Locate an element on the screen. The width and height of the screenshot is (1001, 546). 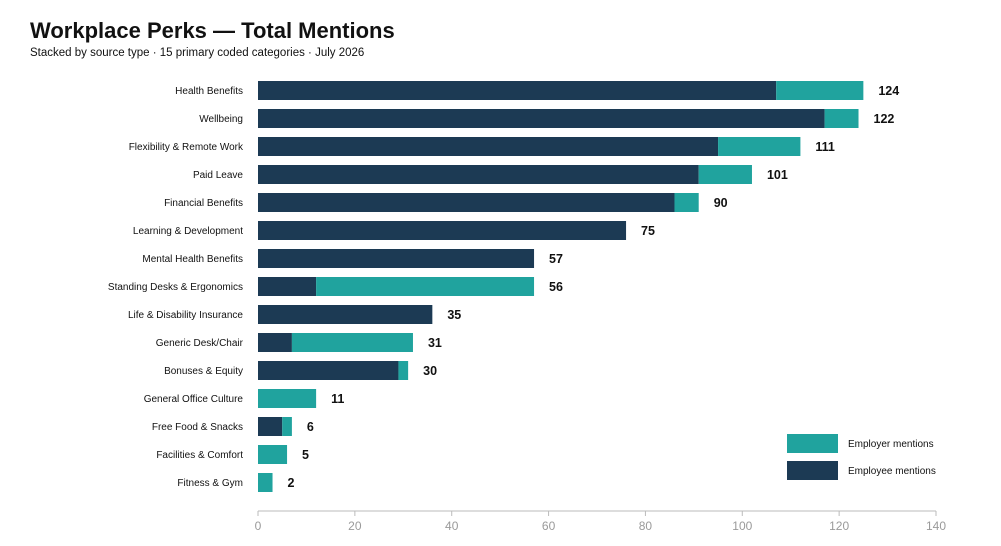
bar-employee-wellbeing is located at coordinates (541, 118).